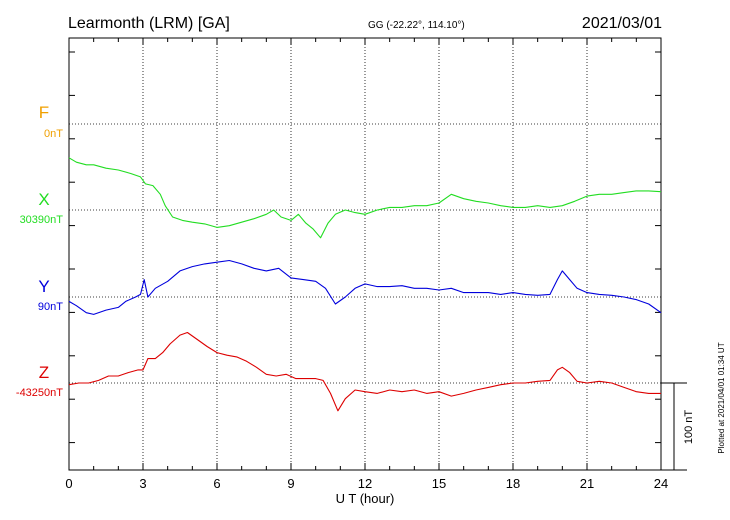 This screenshot has width=730, height=520. What do you see at coordinates (149, 23) in the screenshot?
I see `station-title: Learmonth (LRM) [GA]` at bounding box center [149, 23].